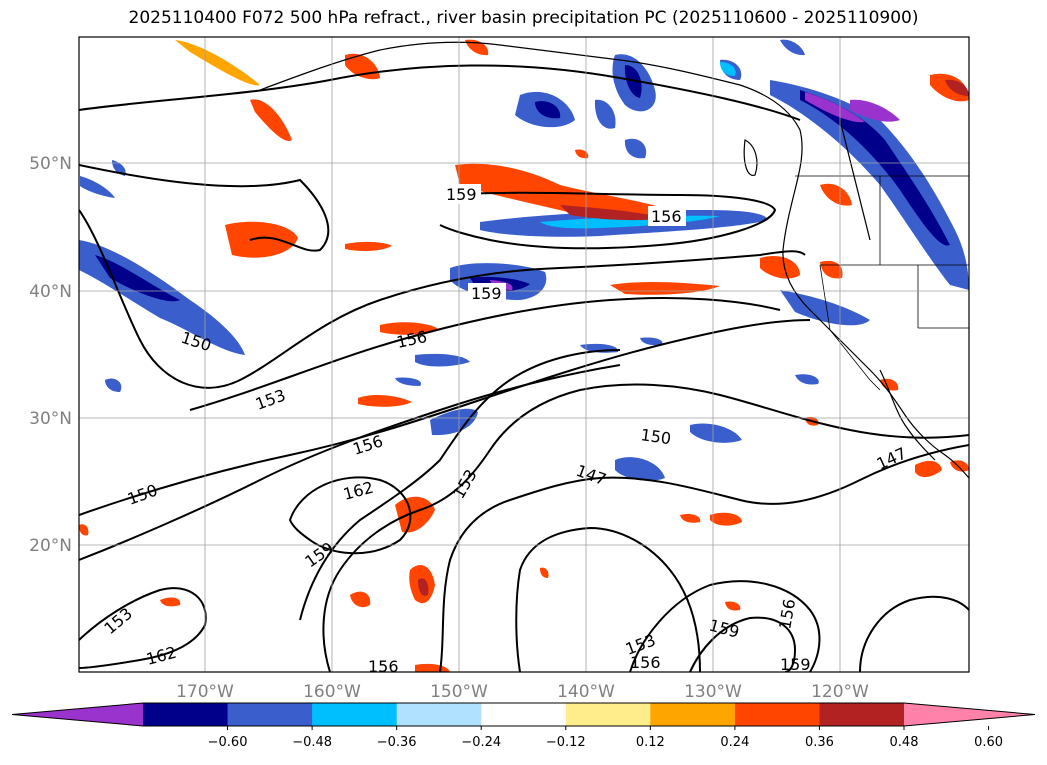 This screenshot has width=1047, height=765. Describe the element at coordinates (332, 692) in the screenshot. I see `lon-label: 160°W` at that location.